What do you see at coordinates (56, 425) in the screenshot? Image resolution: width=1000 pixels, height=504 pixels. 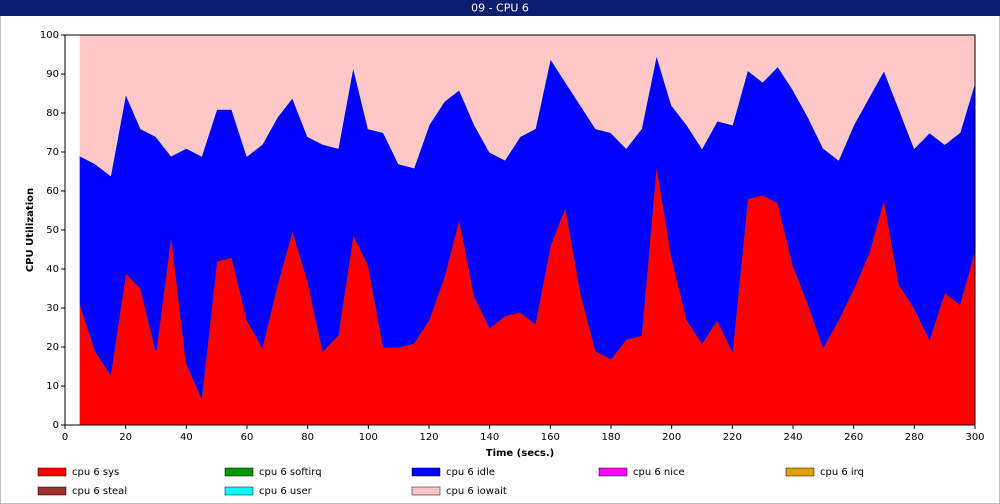 I see `y-tick-label: 0` at bounding box center [56, 425].